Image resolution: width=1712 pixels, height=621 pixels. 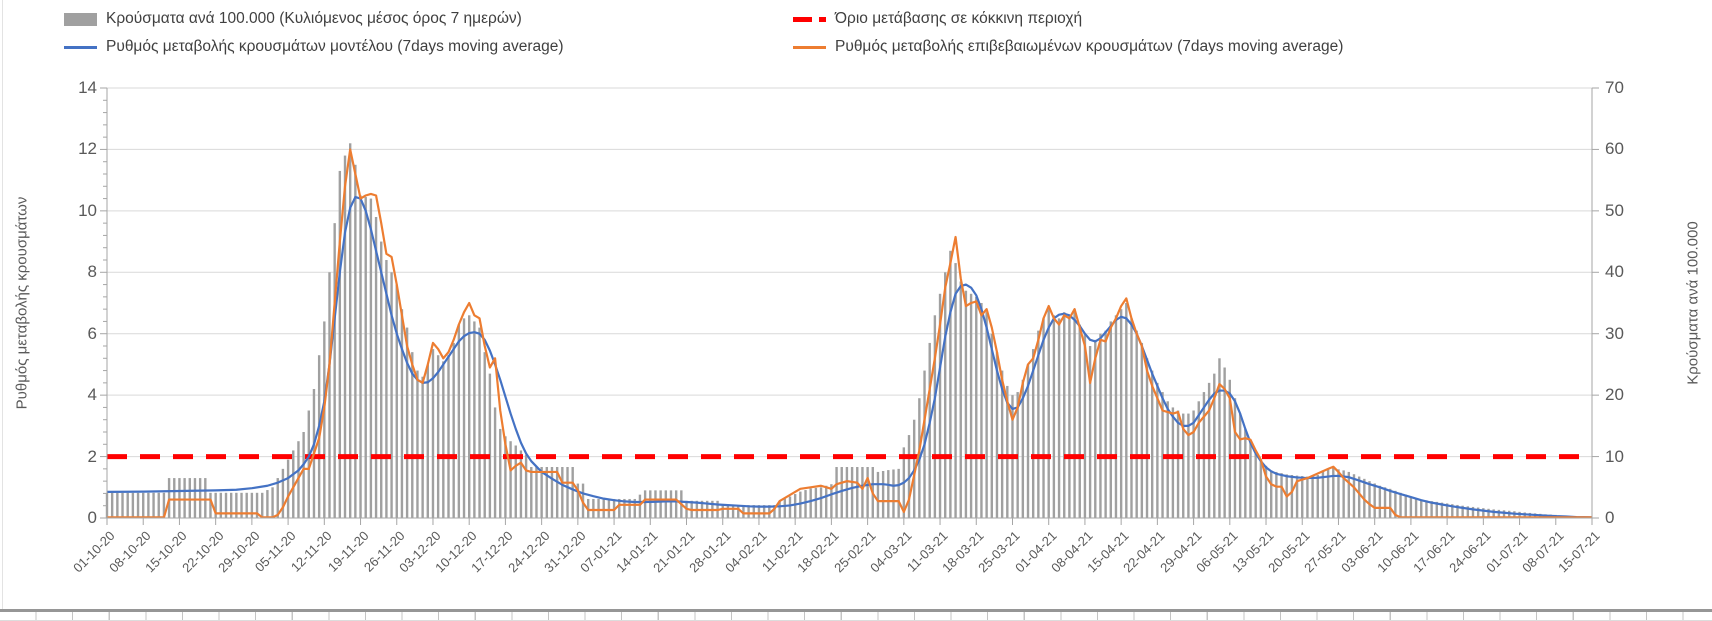 I want to click on bar-swatch-icon, so click(x=80, y=19).